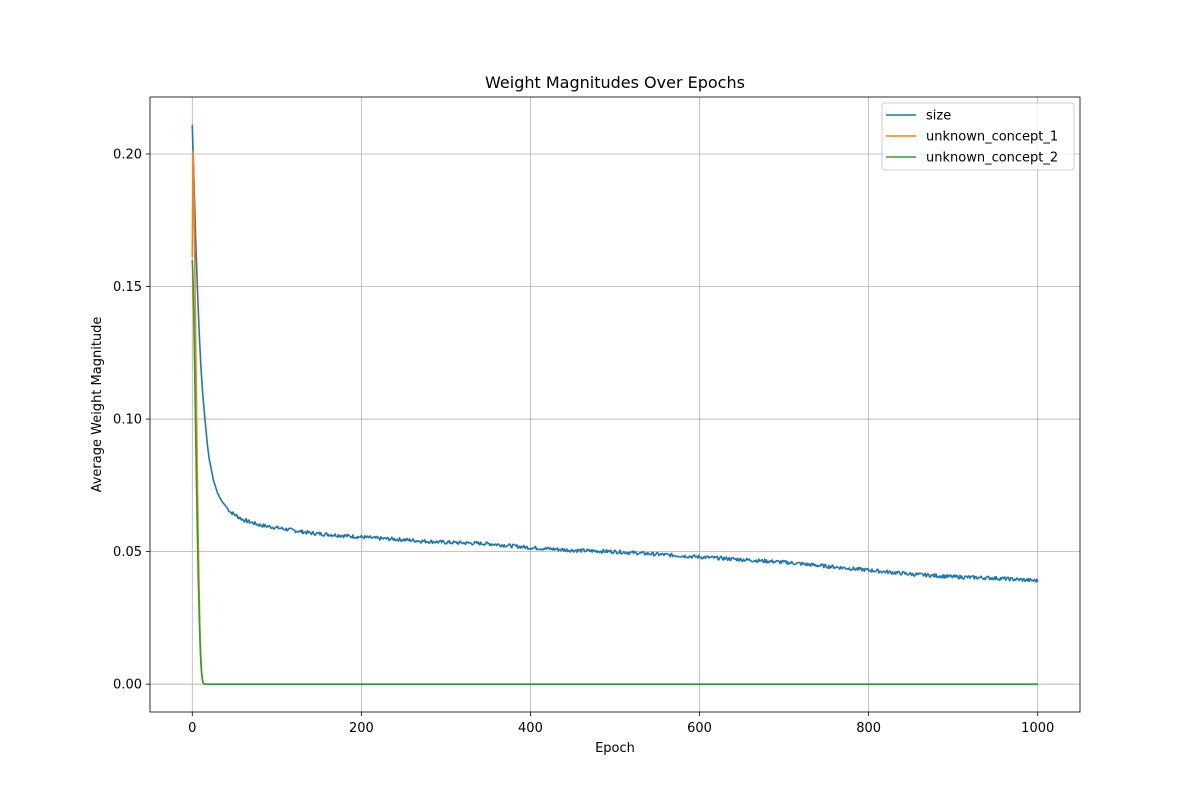 The width and height of the screenshot is (1200, 800). Describe the element at coordinates (127, 154) in the screenshot. I see `y-tick-label: 0.20` at that location.